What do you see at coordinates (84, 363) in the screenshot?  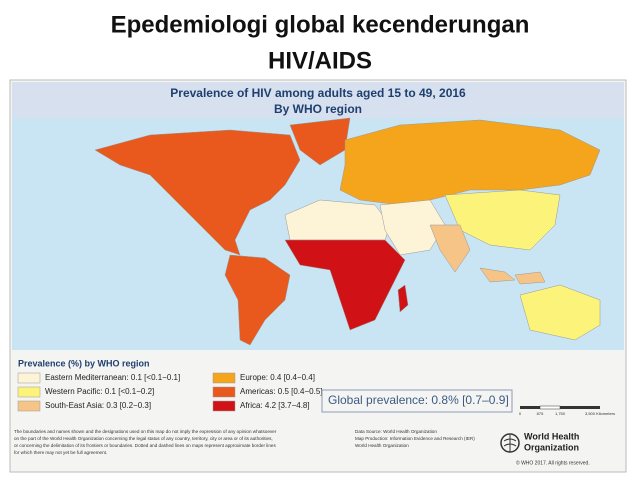 I see `legend-title: Prevalence (%) by WHO region` at bounding box center [84, 363].